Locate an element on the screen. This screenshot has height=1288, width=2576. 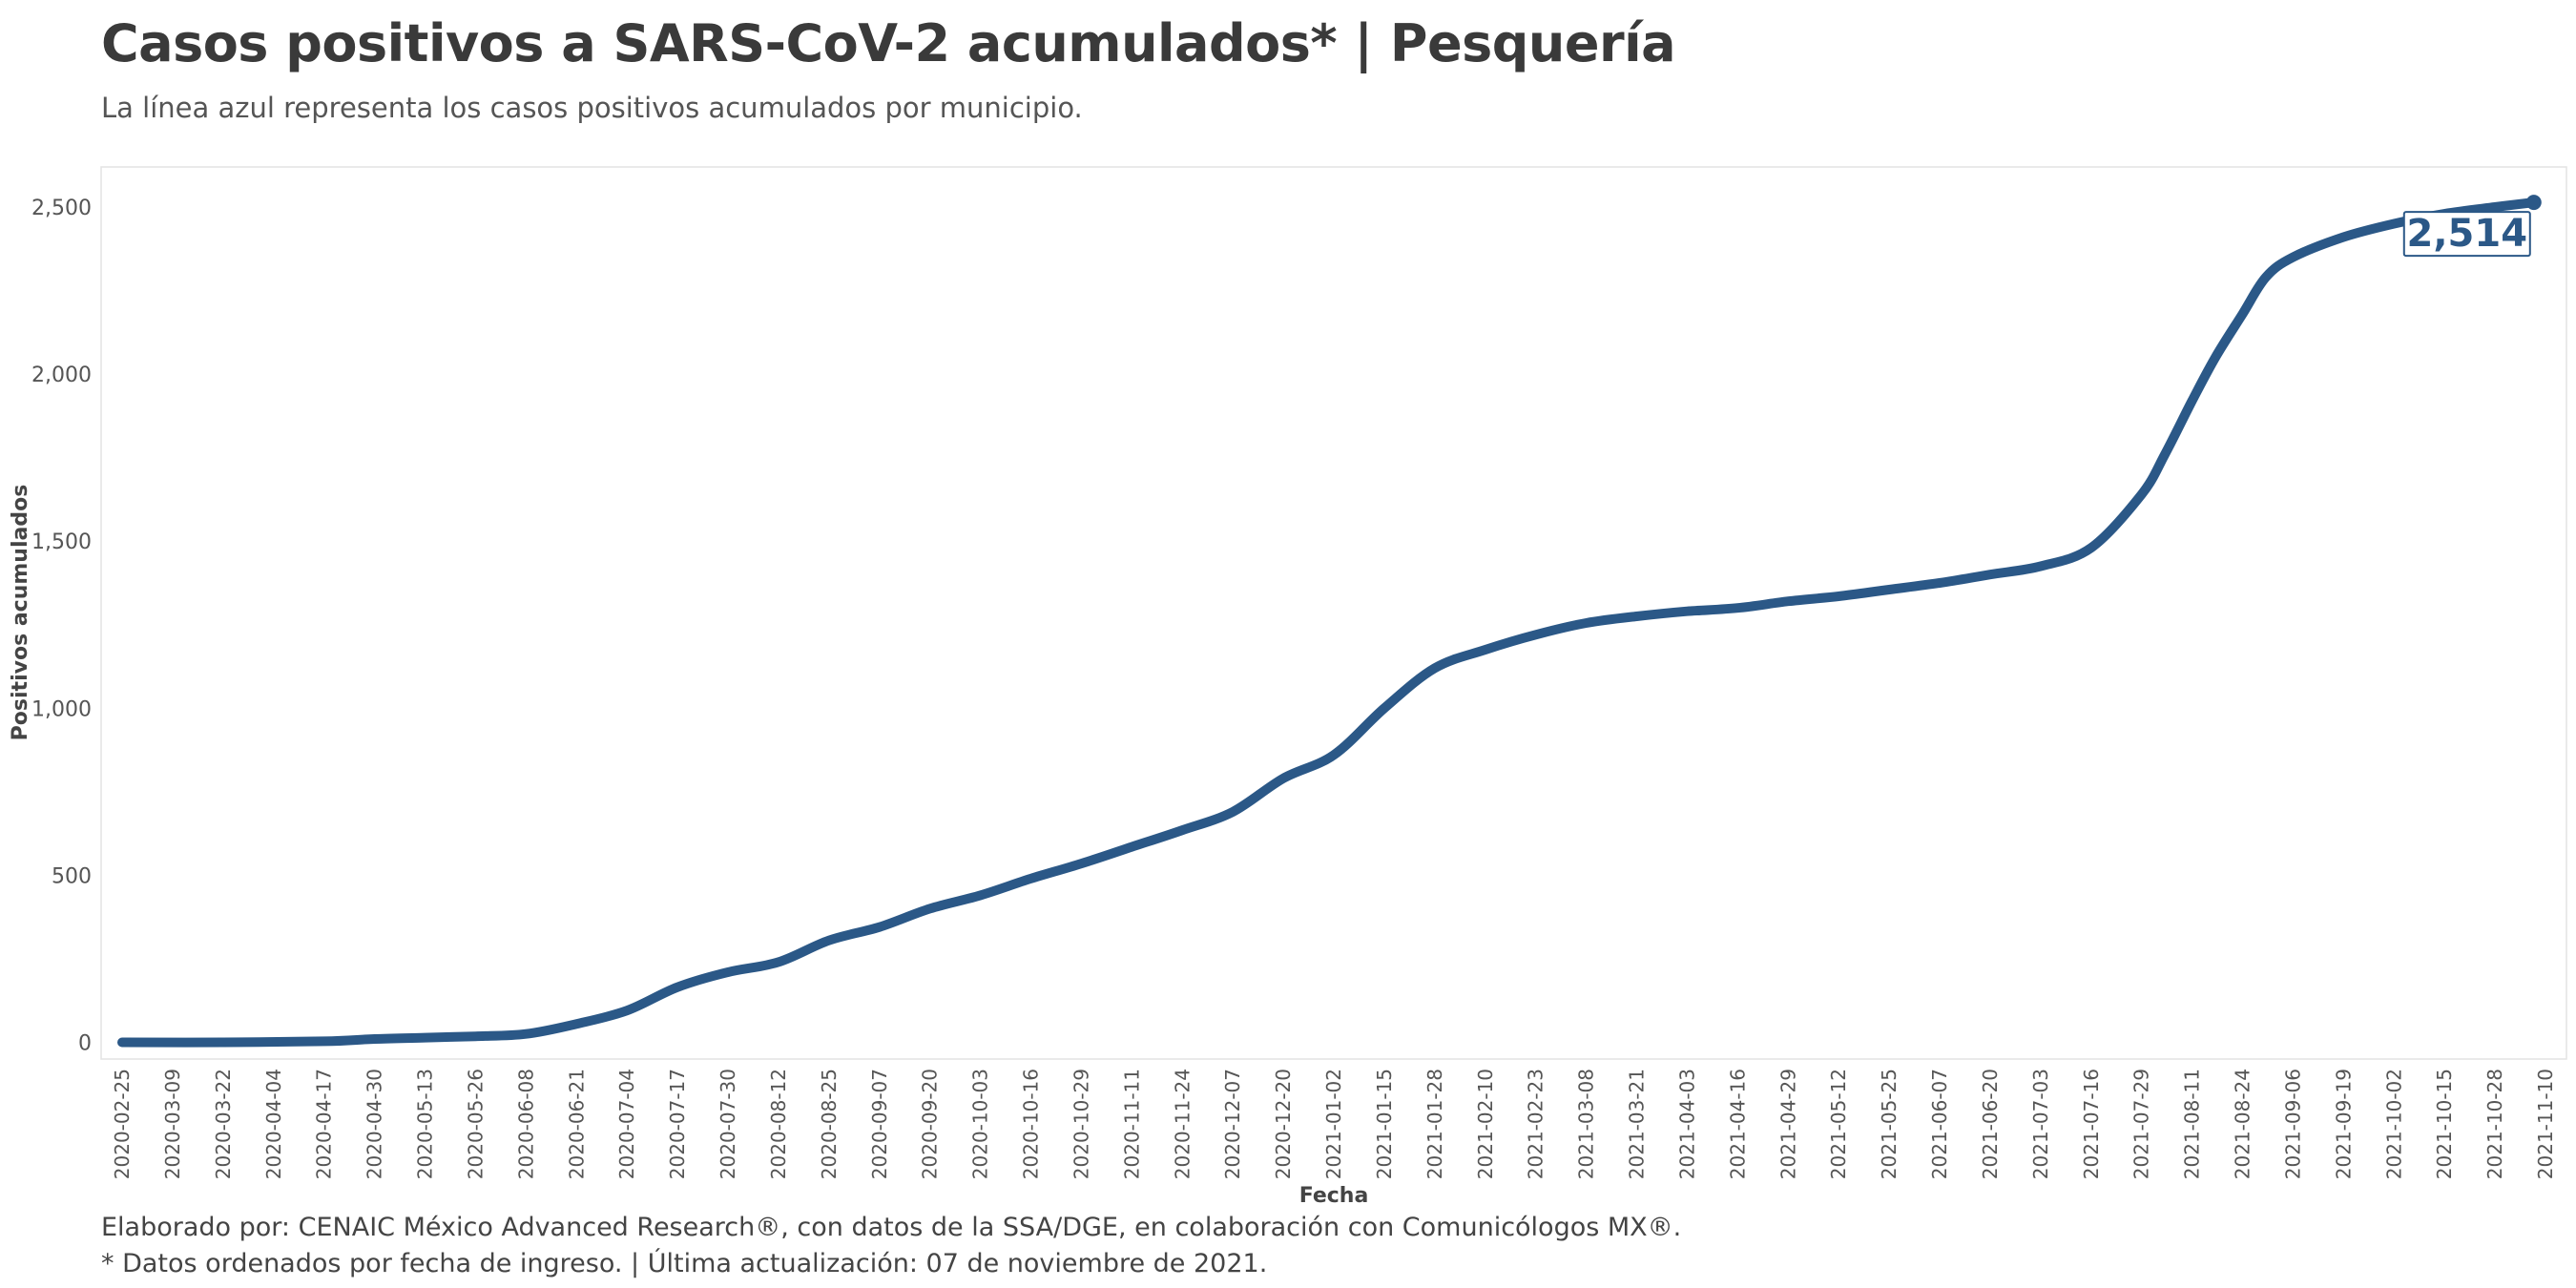
y-tick-label: 1,500 is located at coordinates (61, 542).